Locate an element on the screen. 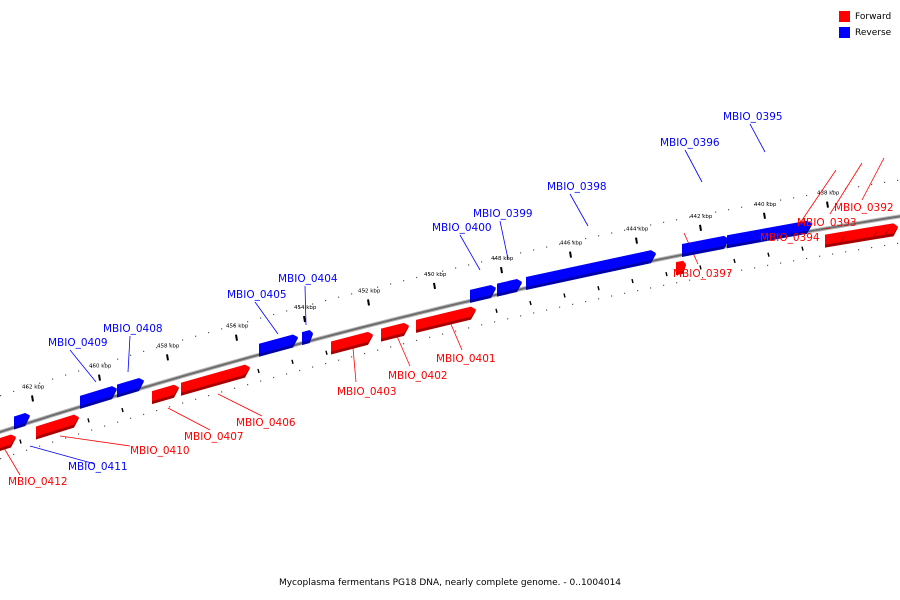 The image size is (900, 600). label-mbio_0397: MBIO_0397 is located at coordinates (703, 274).